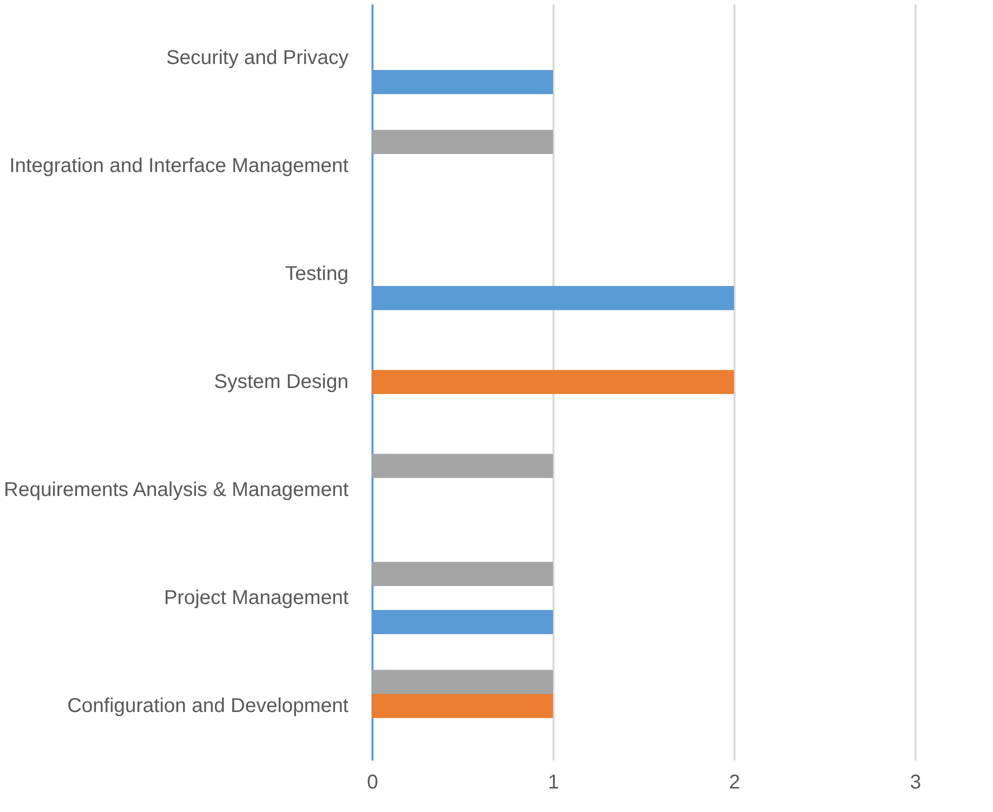 The image size is (993, 812). Describe the element at coordinates (372, 783) in the screenshot. I see `x-tick-label: 0` at that location.